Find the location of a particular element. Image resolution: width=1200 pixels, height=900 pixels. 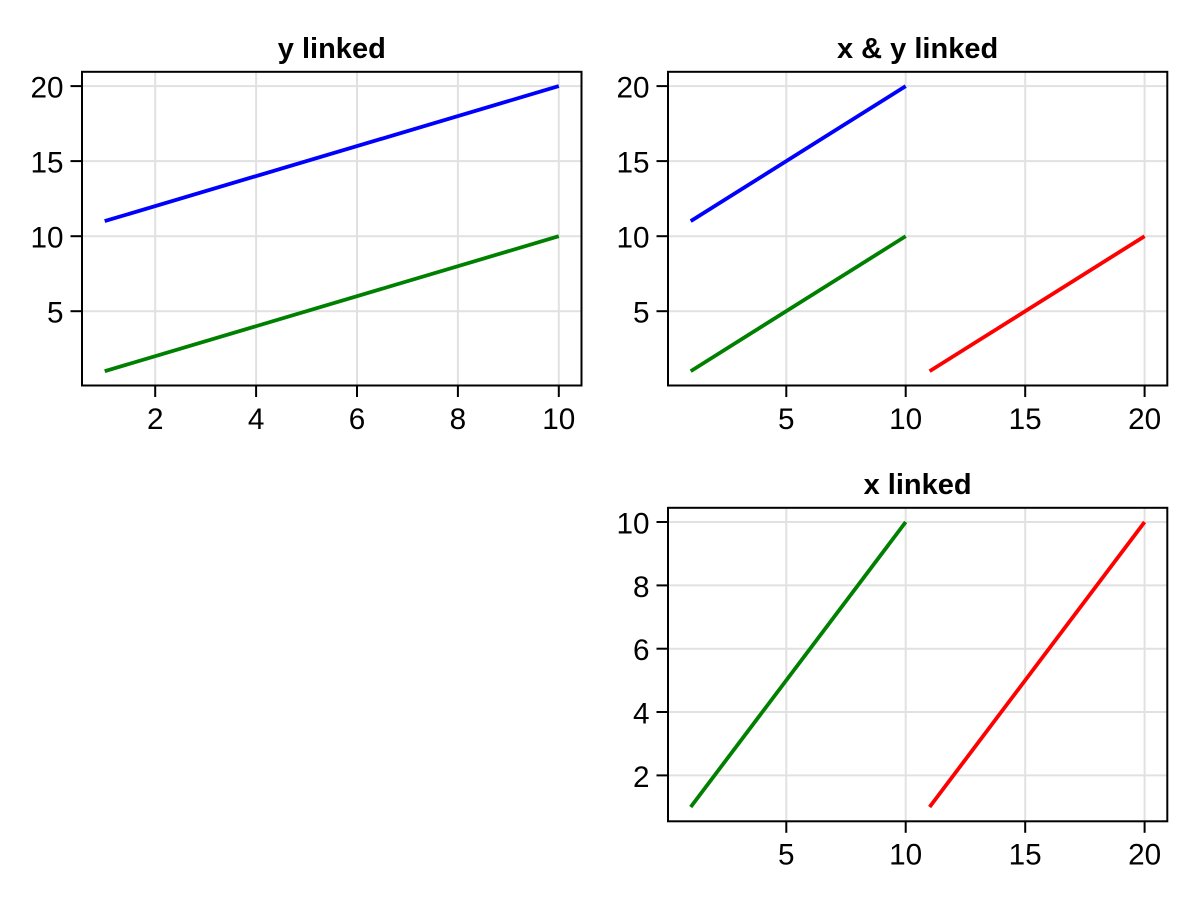

svg-text: x & y linked is located at coordinates (917, 49).